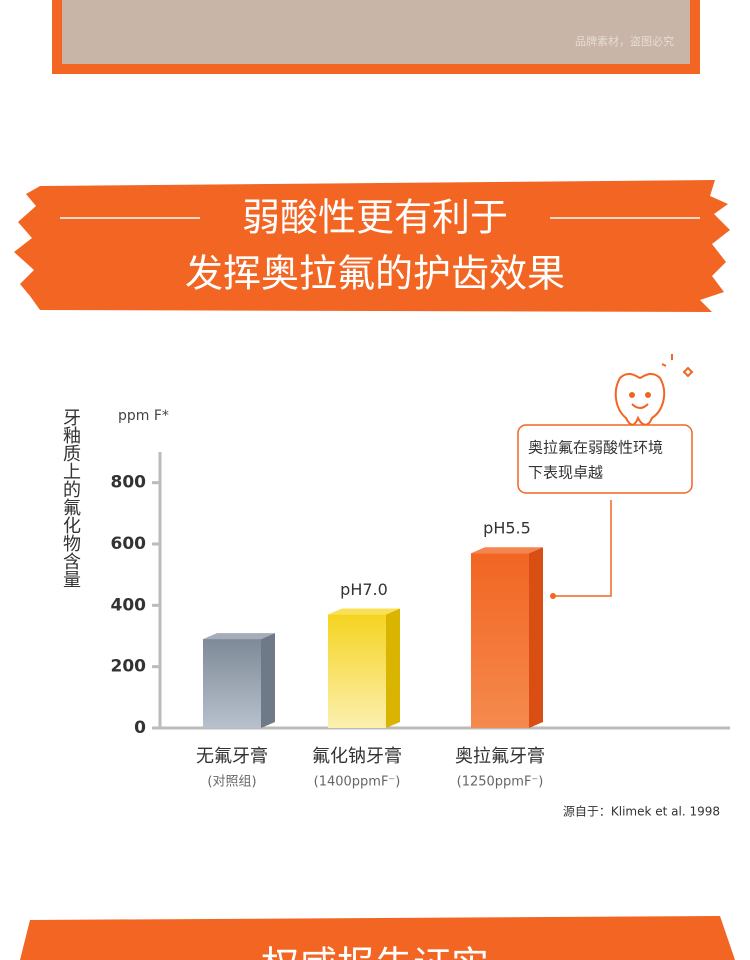  I want to click on banner-title: 发挥奥拉氟的护齿效果, so click(375, 274).